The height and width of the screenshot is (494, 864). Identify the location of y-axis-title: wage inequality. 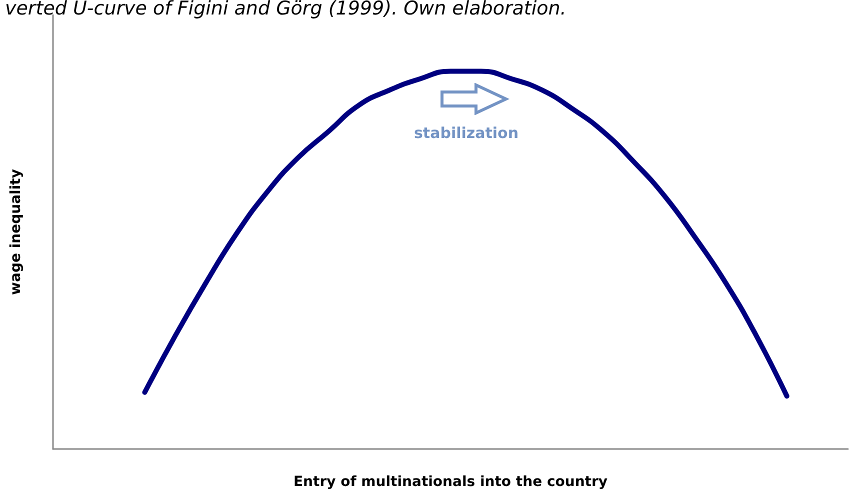
(16, 232).